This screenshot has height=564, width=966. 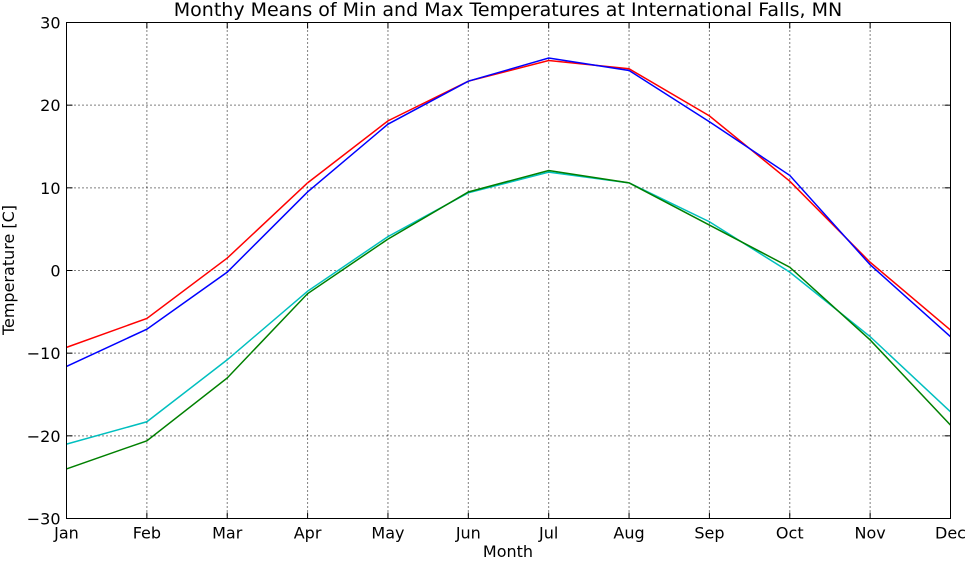 I want to click on x-tick-label: Jun, so click(x=468, y=533).